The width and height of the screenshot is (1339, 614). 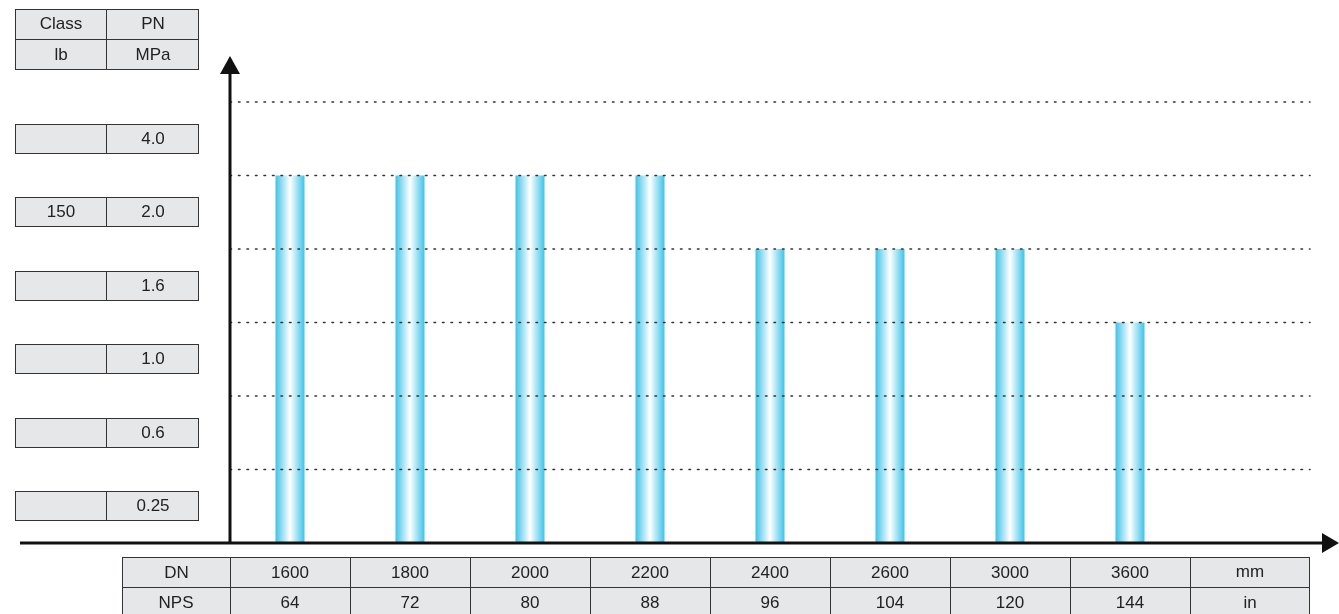 I want to click on text: 1.6, so click(x=153, y=285).